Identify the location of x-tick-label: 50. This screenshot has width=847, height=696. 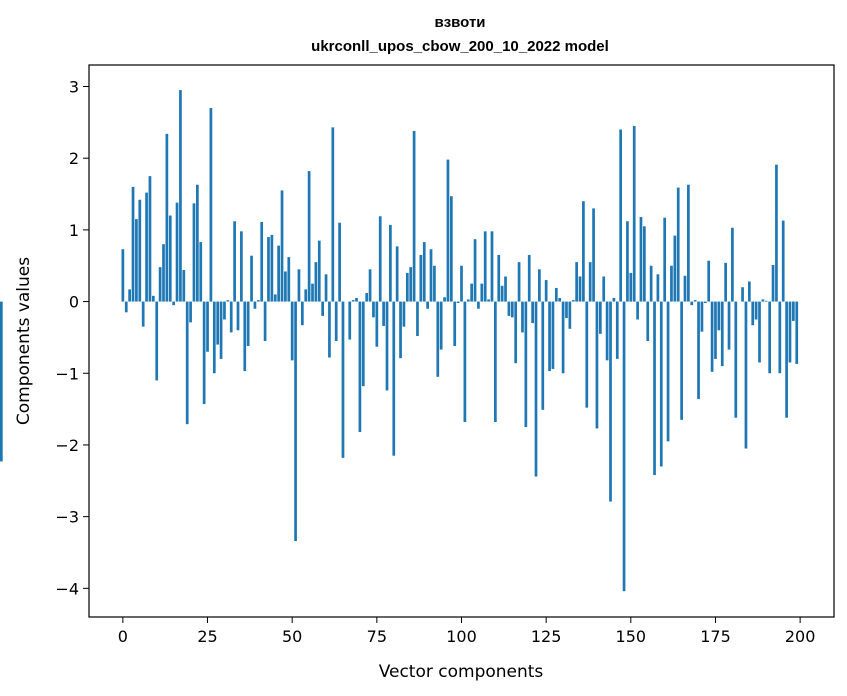
(292, 636).